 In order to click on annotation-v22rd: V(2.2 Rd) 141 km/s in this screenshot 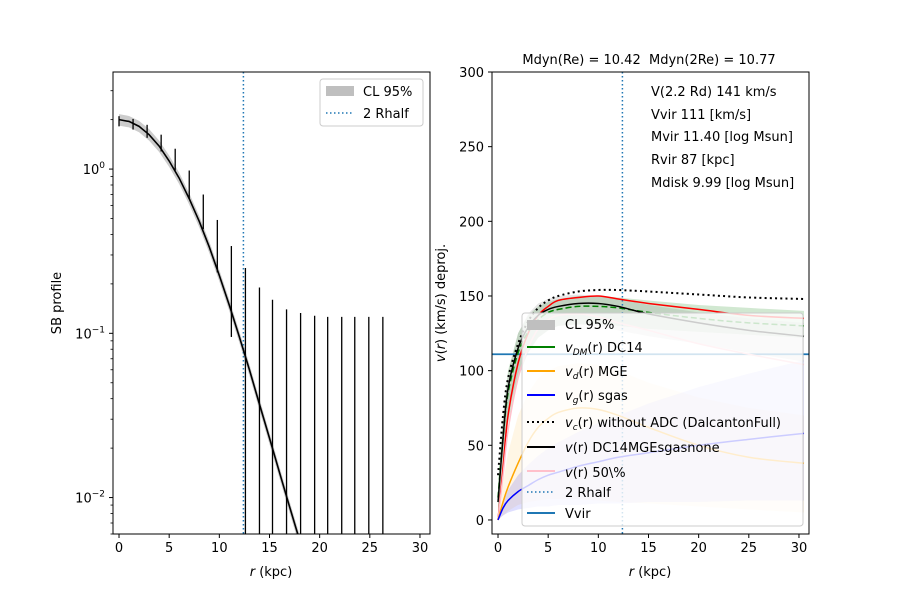, I will do `click(714, 92)`.